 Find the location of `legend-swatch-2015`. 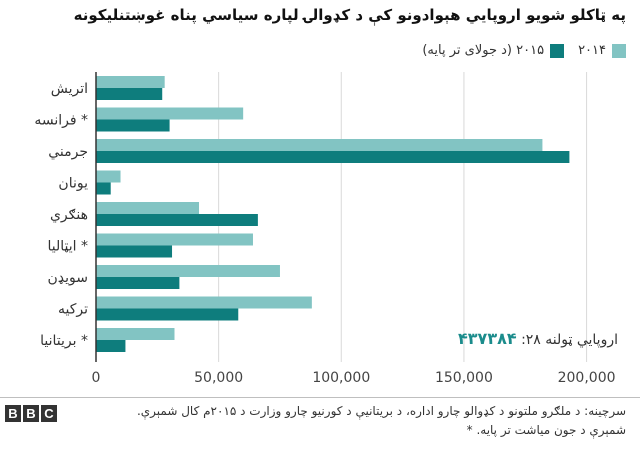

legend-swatch-2015 is located at coordinates (557, 50).